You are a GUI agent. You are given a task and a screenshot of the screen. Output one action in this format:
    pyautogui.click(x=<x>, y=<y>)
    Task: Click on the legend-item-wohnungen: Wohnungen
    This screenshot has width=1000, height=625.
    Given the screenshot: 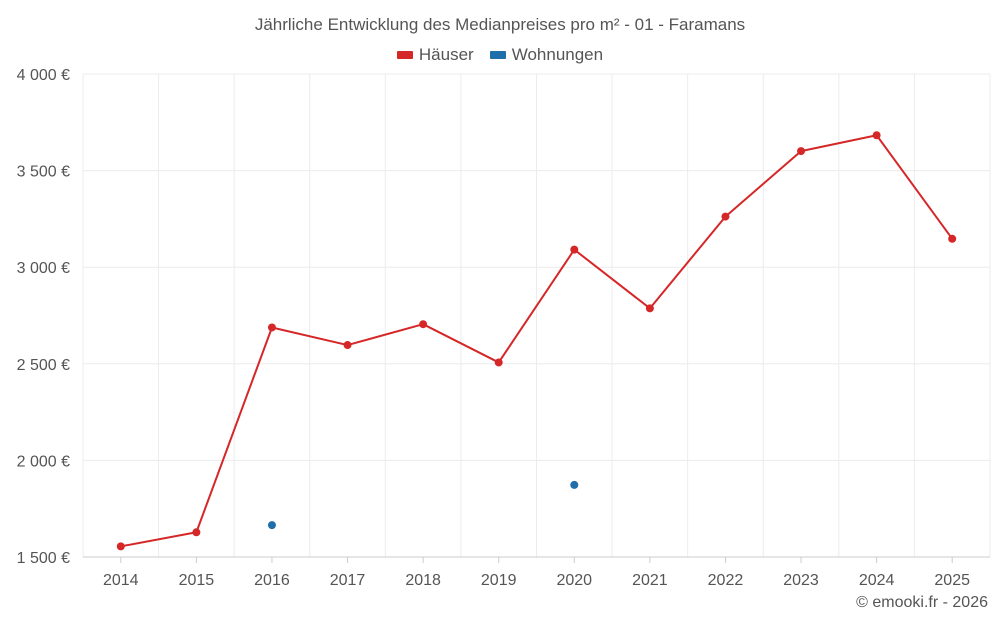 What is the action you would take?
    pyautogui.click(x=546, y=55)
    